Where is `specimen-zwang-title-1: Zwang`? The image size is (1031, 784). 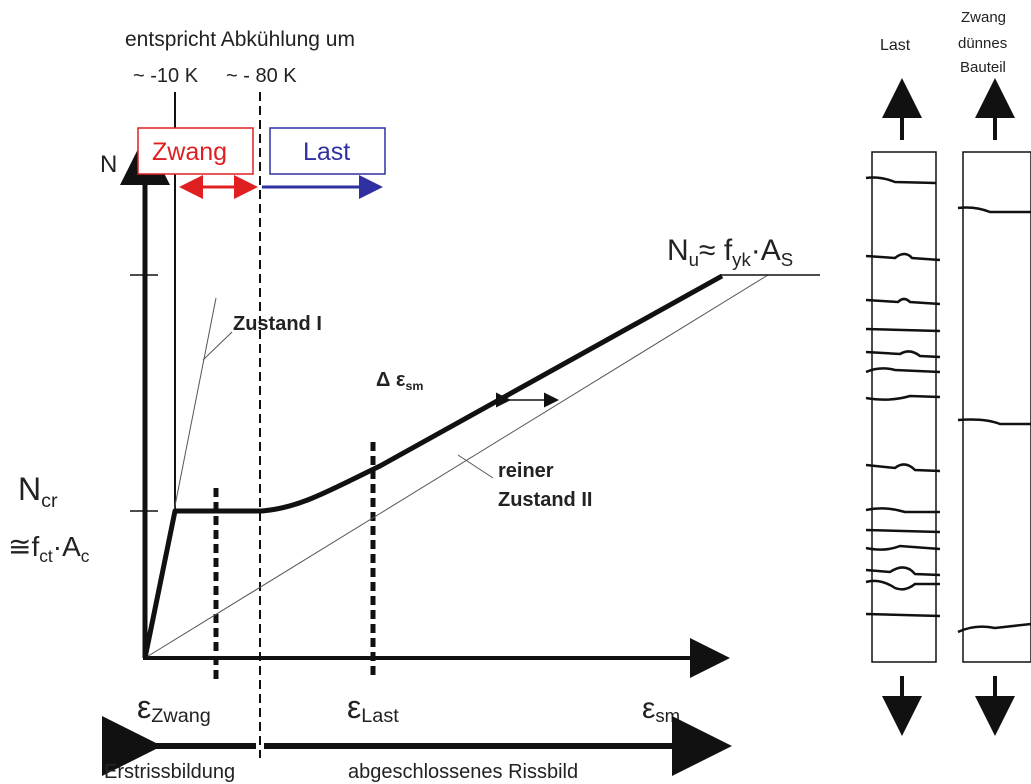 specimen-zwang-title-1: Zwang is located at coordinates (983, 17).